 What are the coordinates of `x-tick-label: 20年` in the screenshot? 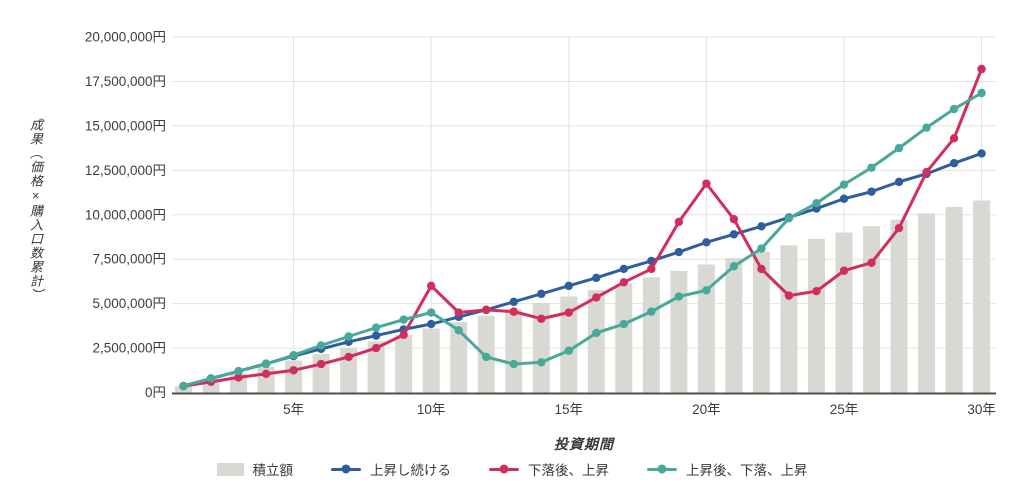 It's located at (706, 409).